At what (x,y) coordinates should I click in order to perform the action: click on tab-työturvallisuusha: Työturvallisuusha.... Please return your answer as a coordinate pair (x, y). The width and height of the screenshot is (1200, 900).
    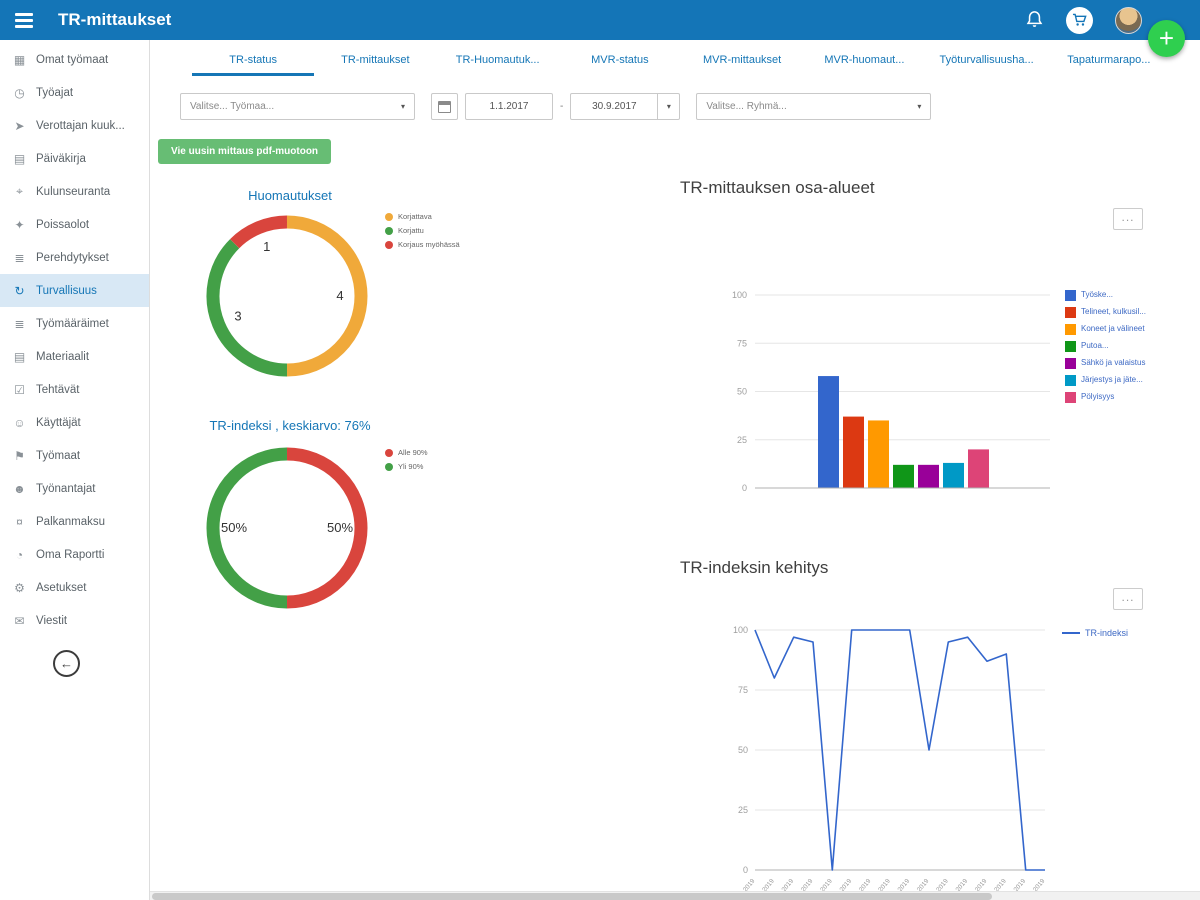
    Looking at the image, I should click on (986, 60).